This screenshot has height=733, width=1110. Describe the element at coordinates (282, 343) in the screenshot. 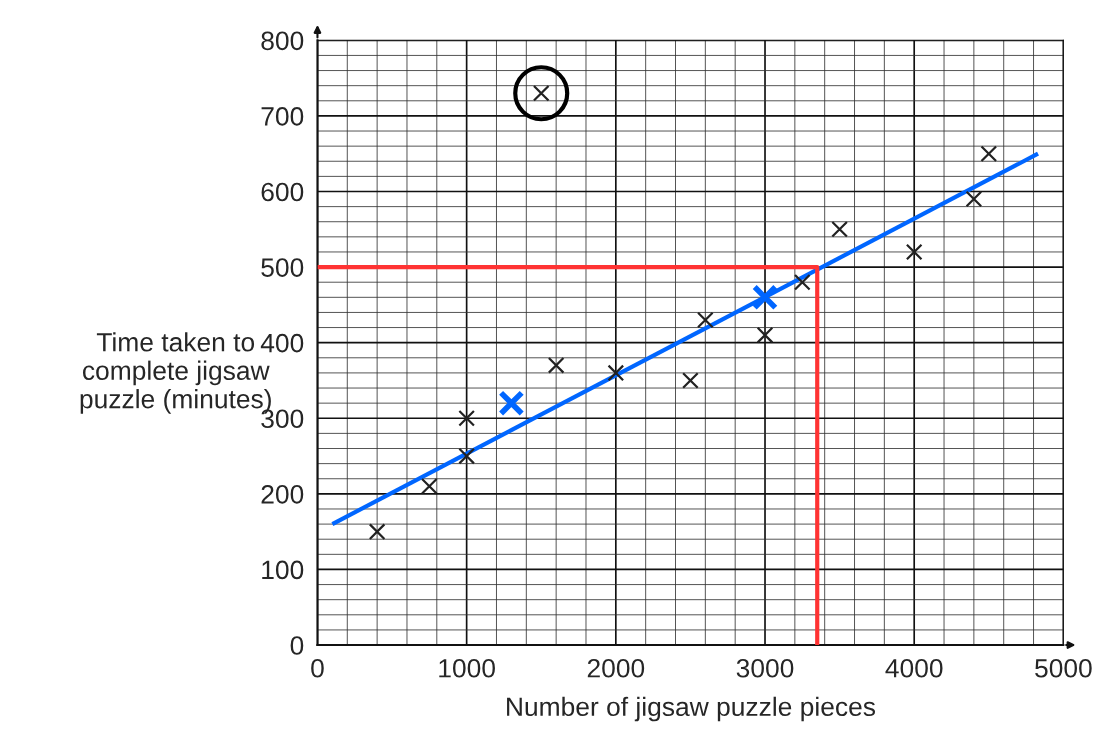

I see `y-tick-label: 400` at that location.